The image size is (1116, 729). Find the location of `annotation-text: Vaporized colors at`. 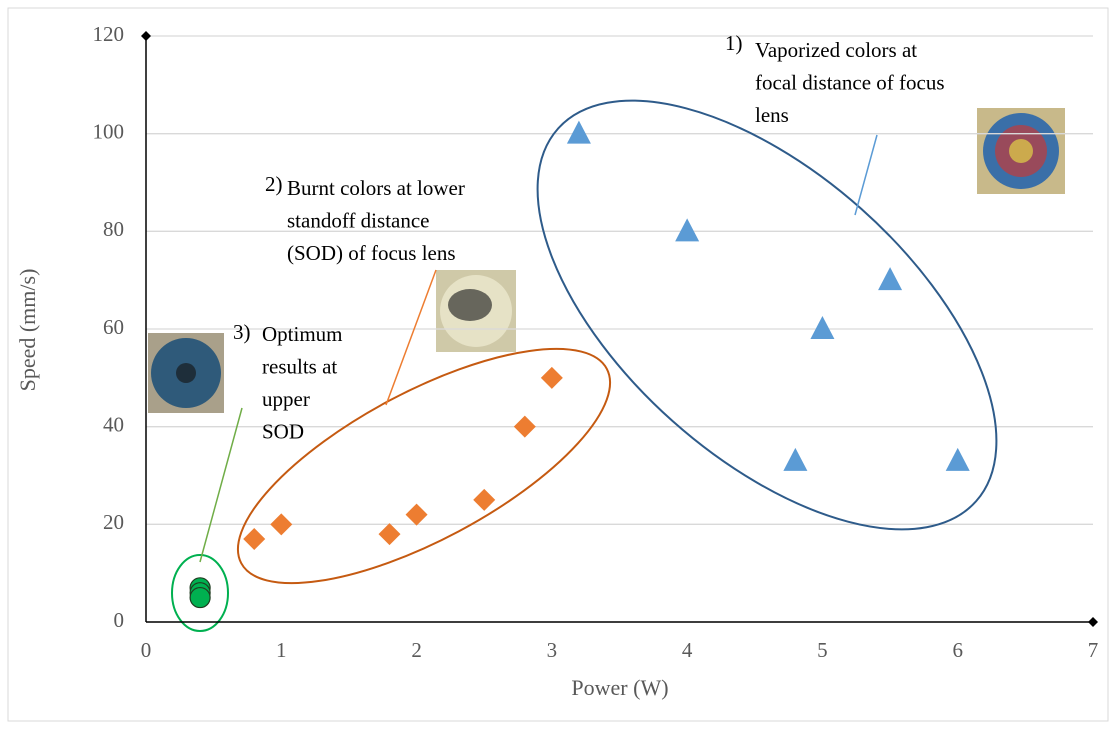

annotation-text: Vaporized colors at is located at coordinates (836, 50).